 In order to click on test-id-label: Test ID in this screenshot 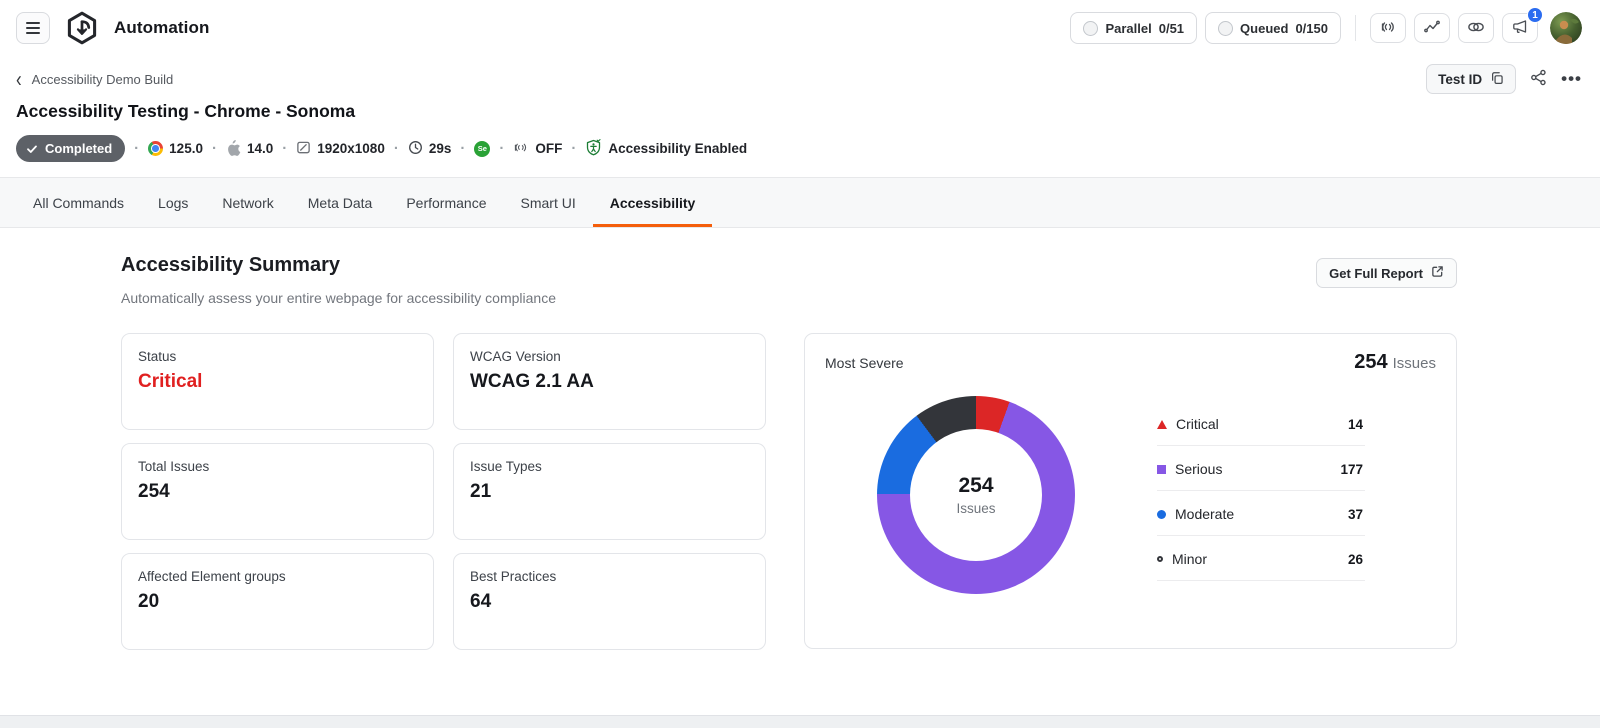, I will do `click(1460, 79)`.